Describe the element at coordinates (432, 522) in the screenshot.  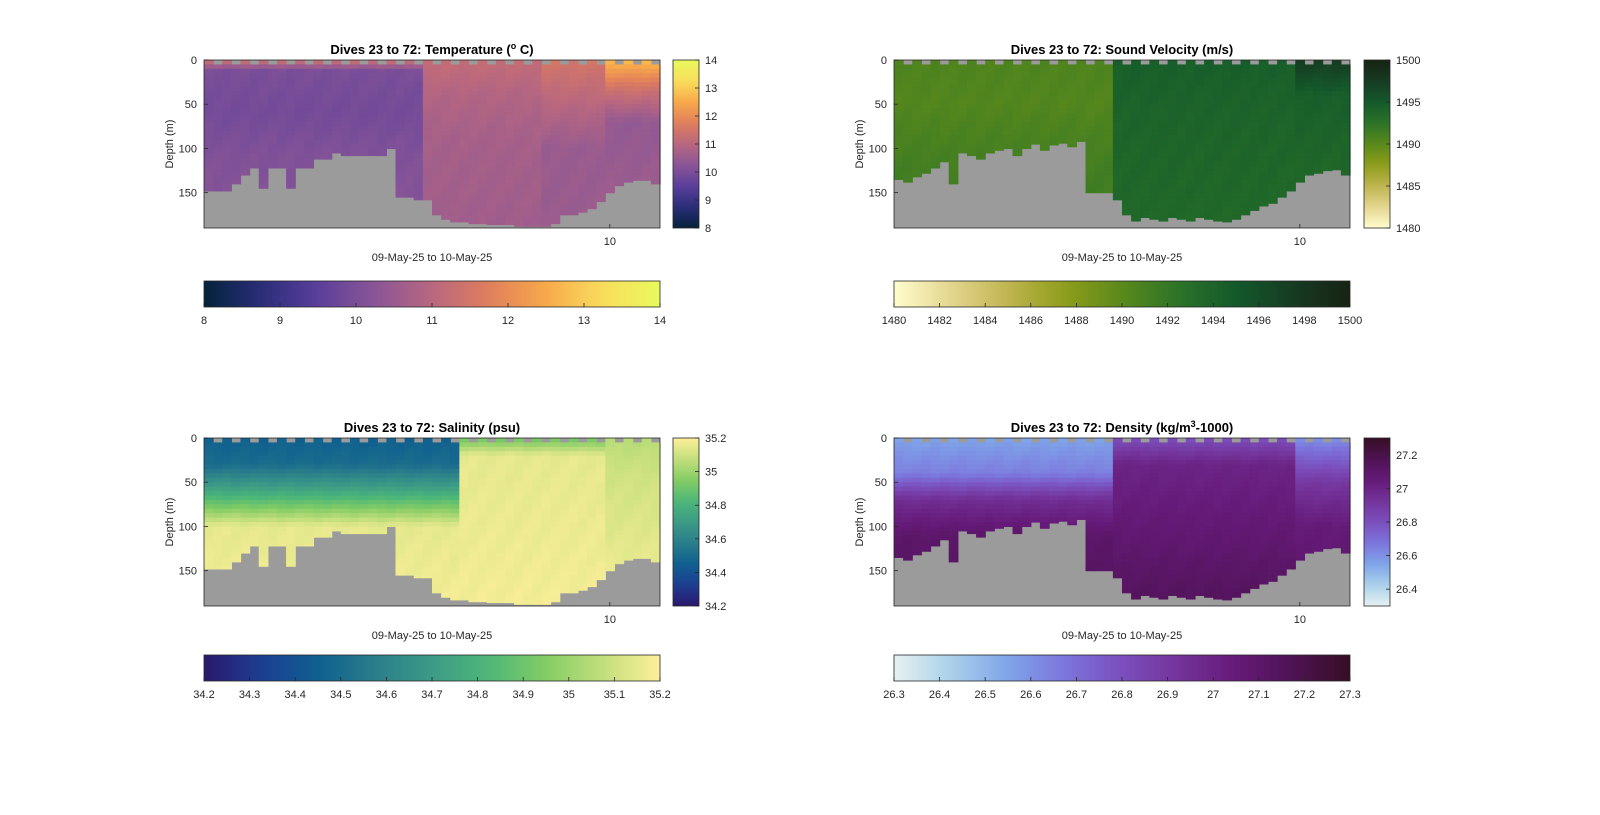
I see `axes-box` at that location.